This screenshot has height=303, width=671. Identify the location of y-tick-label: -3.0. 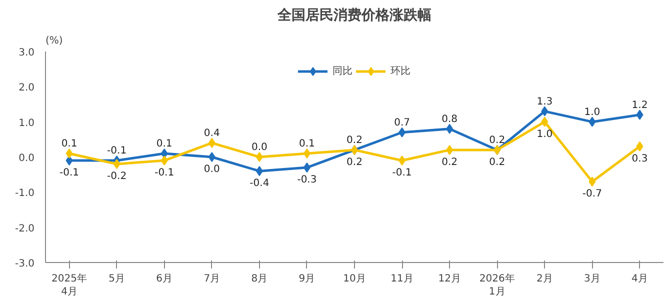
(24, 264).